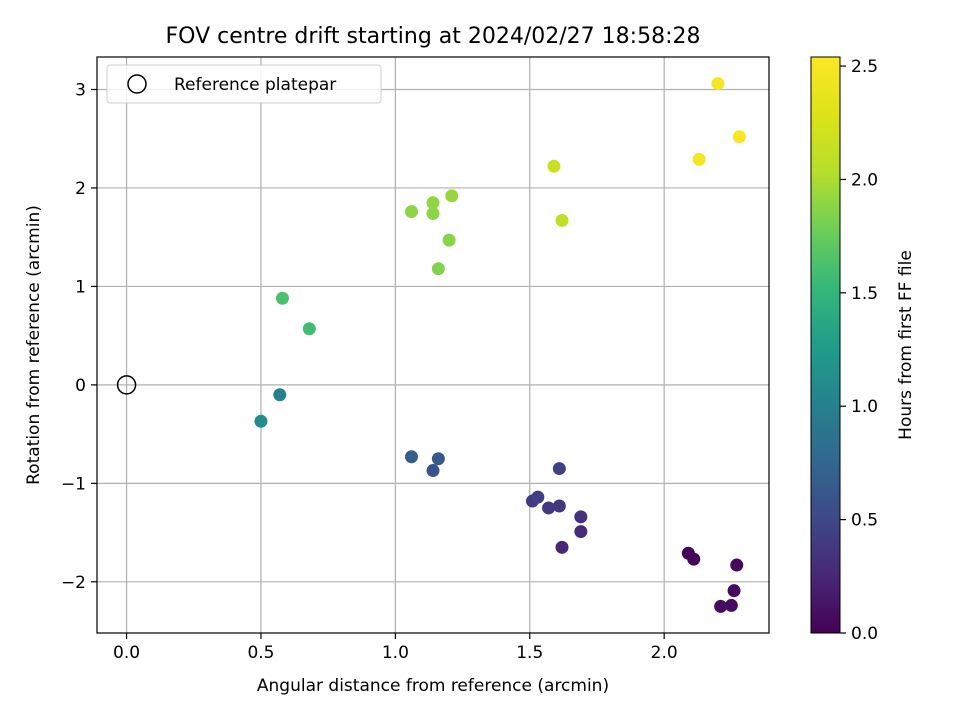 Image resolution: width=960 pixels, height=720 pixels. I want to click on legend-label-reference: Reference platepar, so click(255, 85).